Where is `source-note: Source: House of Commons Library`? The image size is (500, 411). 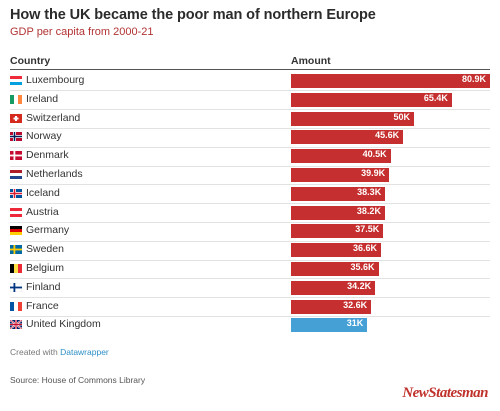 source-note: Source: House of Commons Library is located at coordinates (78, 380).